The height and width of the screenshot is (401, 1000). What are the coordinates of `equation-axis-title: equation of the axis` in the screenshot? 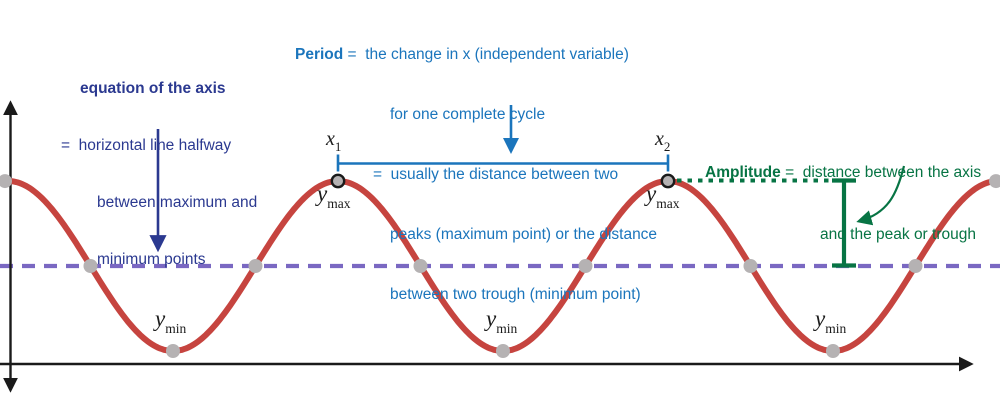 It's located at (153, 88).